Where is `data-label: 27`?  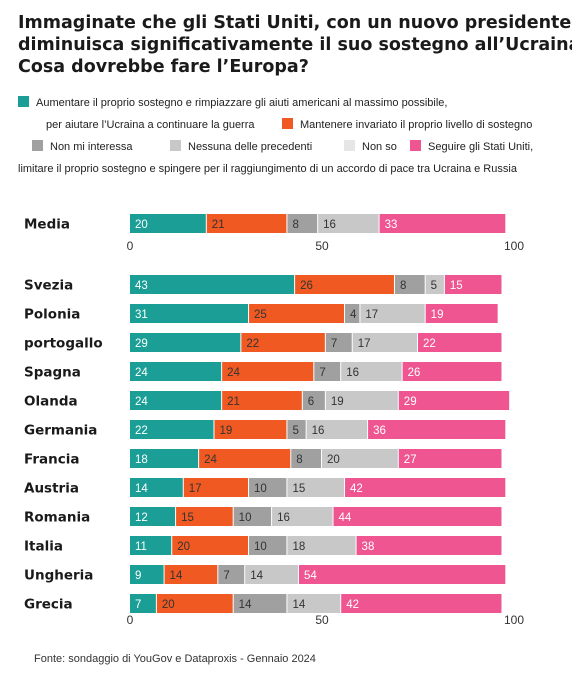
data-label: 27 is located at coordinates (410, 460).